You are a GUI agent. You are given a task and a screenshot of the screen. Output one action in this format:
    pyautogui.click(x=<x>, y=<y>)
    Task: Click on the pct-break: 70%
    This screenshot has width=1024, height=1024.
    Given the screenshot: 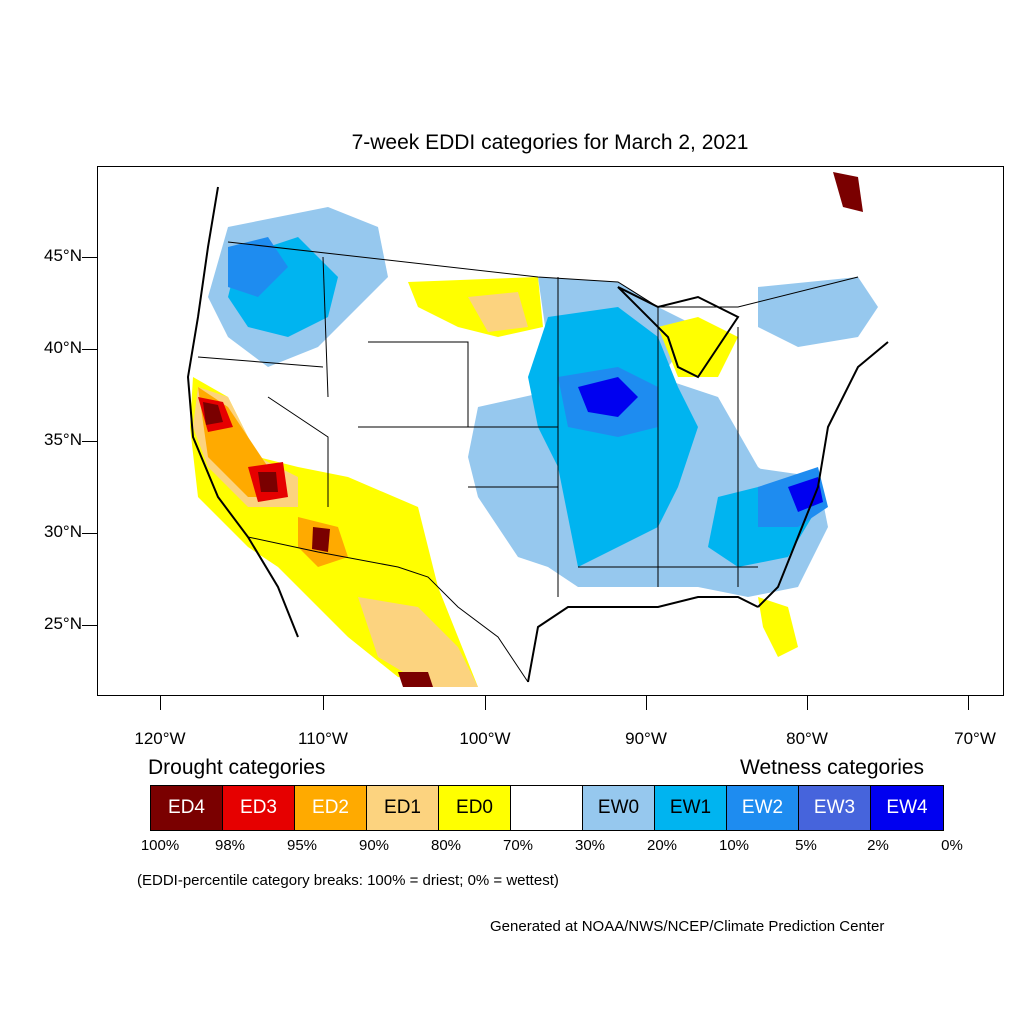 What is the action you would take?
    pyautogui.click(x=518, y=845)
    